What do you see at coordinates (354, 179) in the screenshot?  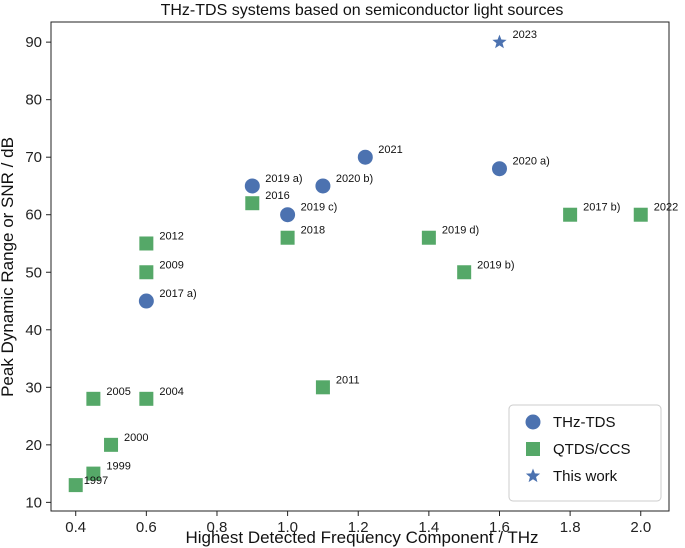 I see `point-label: 2020 b)` at bounding box center [354, 179].